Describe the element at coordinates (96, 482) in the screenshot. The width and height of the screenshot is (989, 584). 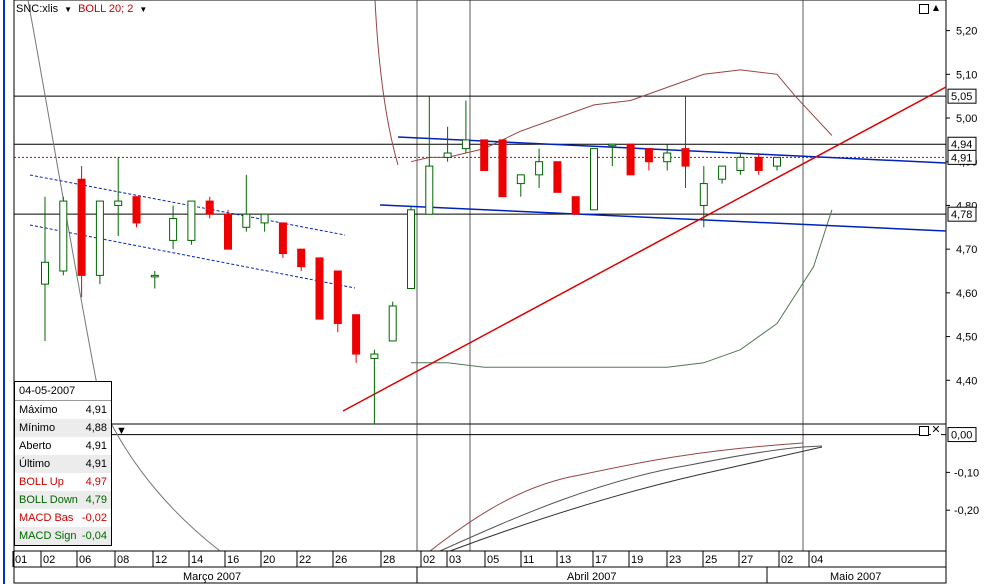
I see `data-window-value: 4,97` at that location.